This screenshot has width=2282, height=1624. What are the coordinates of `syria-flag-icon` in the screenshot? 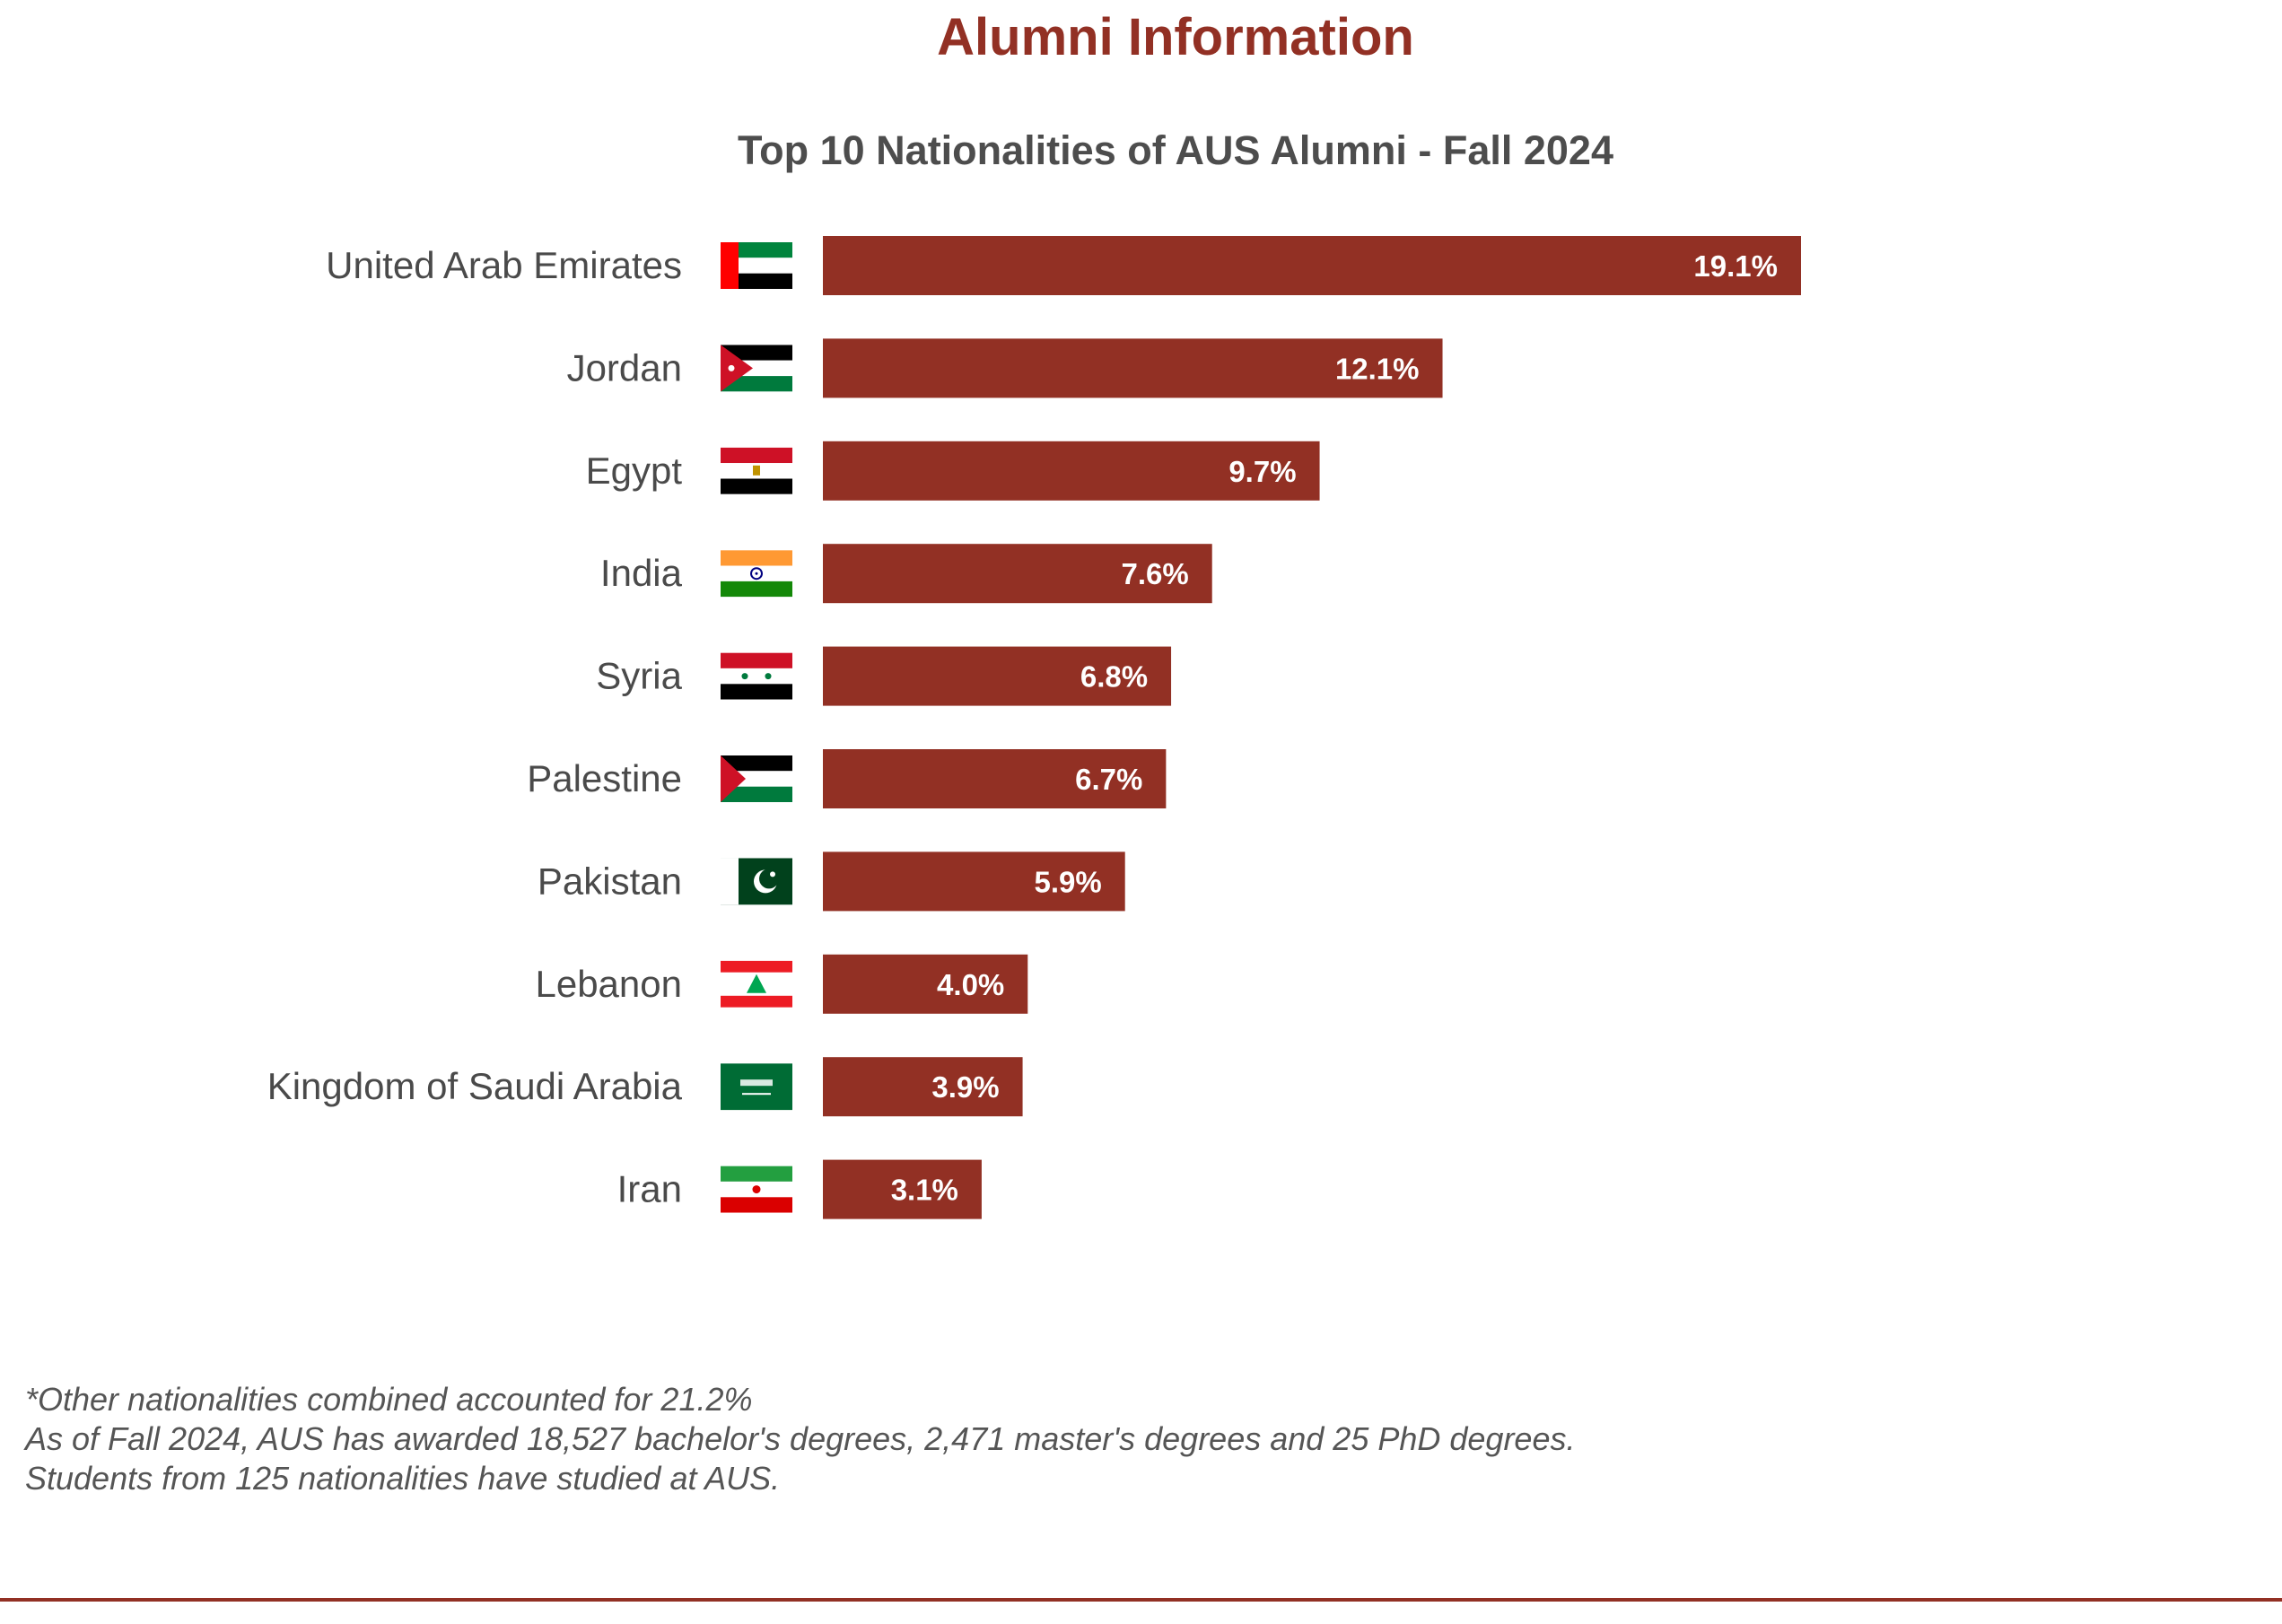 It's located at (756, 676).